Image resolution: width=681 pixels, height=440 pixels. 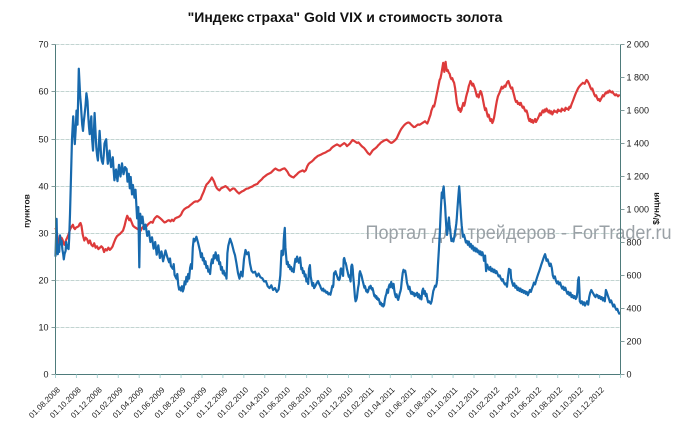 What do you see at coordinates (43, 328) in the screenshot?
I see `svg-text: 10` at bounding box center [43, 328].